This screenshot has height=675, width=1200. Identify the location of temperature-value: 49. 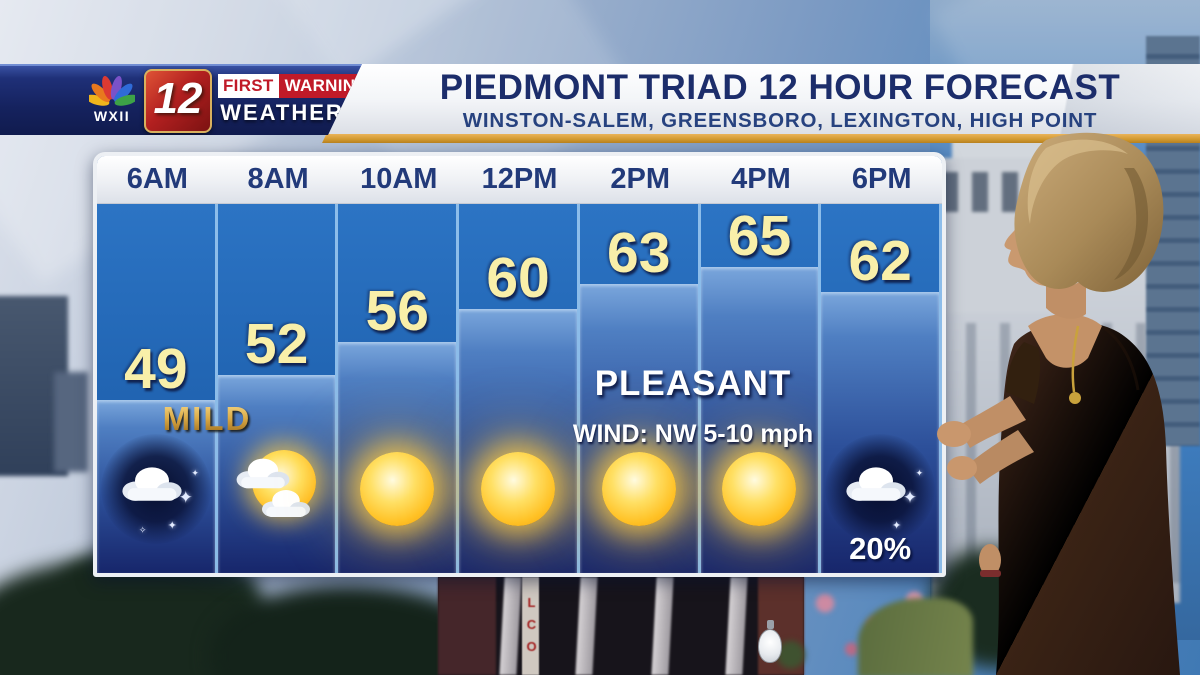
(156, 369).